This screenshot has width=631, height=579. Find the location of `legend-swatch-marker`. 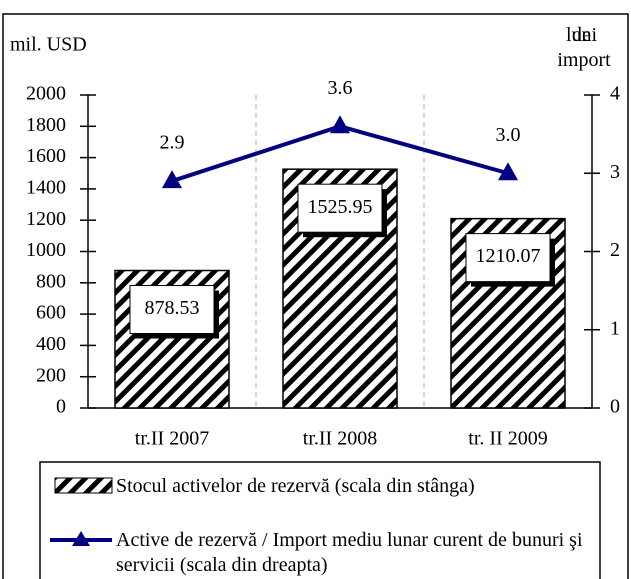

legend-swatch-marker is located at coordinates (81, 538).